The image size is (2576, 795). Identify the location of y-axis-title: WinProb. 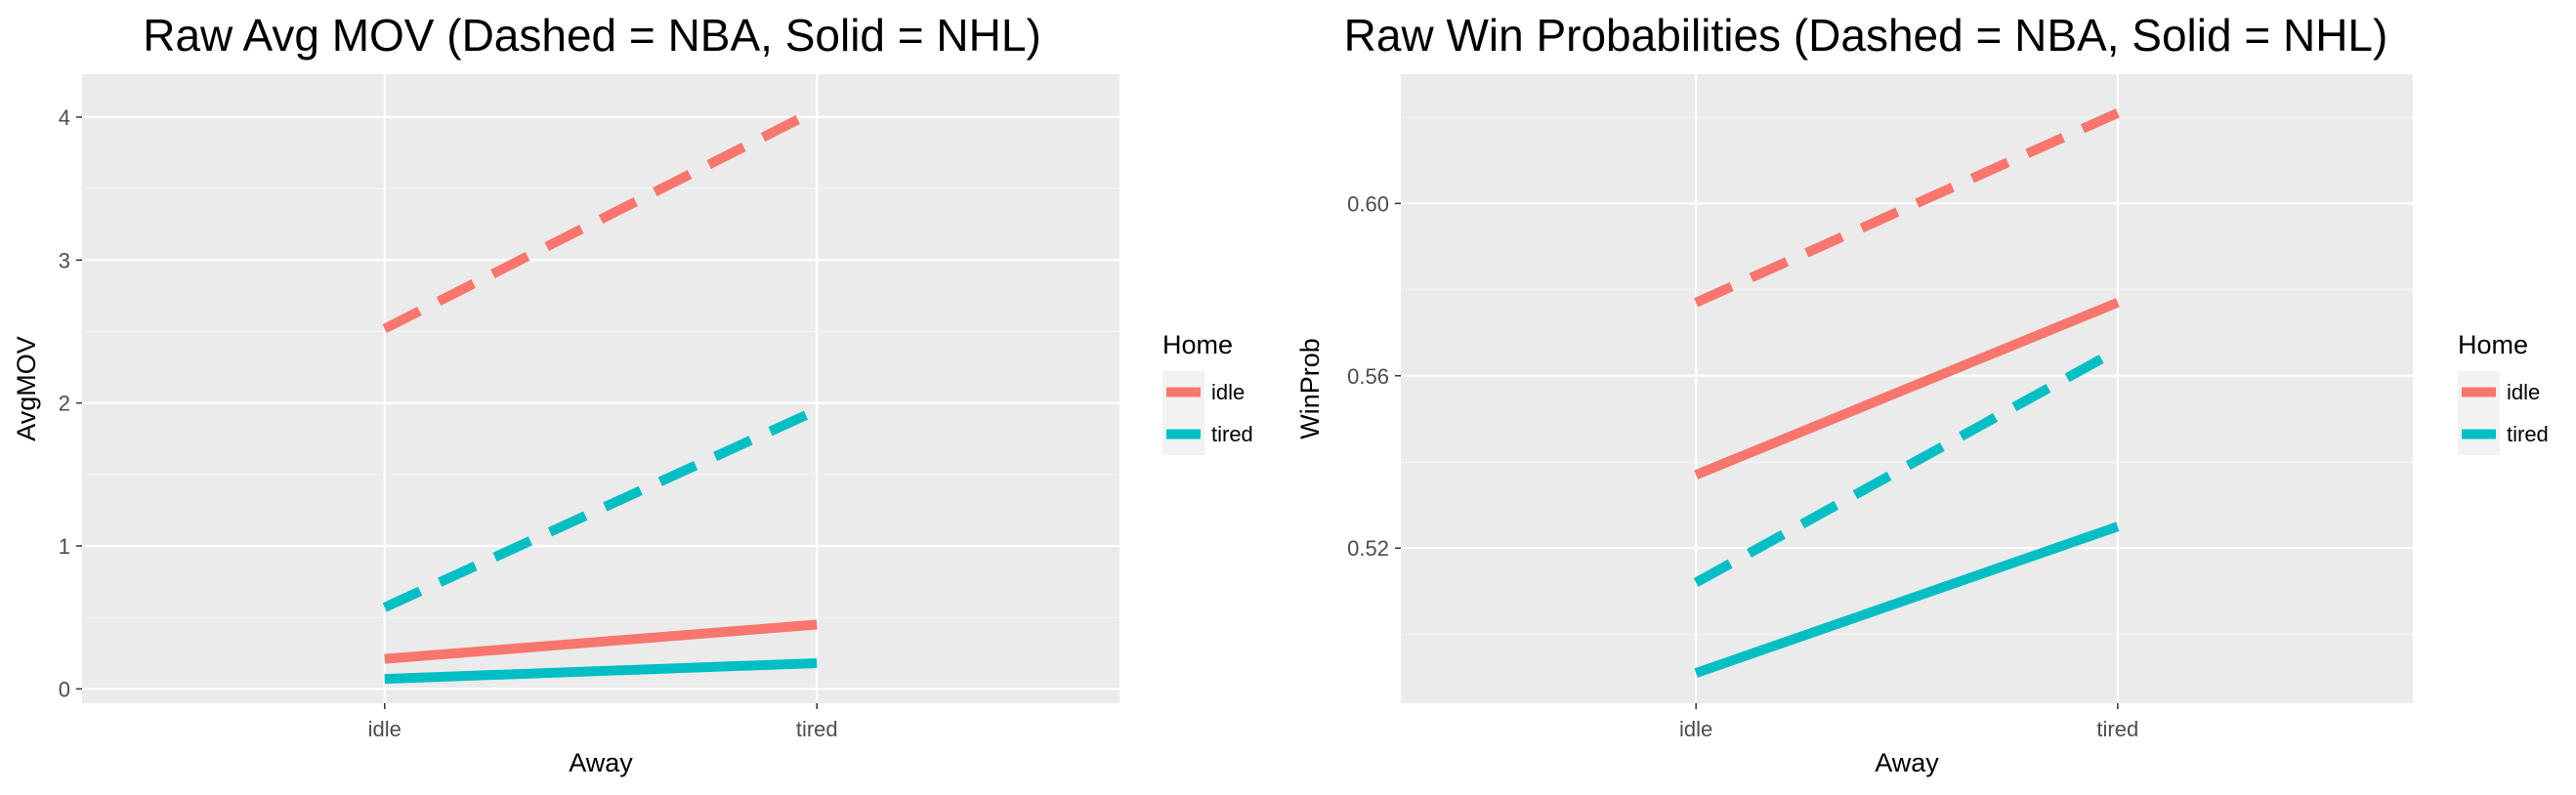
(1310, 388).